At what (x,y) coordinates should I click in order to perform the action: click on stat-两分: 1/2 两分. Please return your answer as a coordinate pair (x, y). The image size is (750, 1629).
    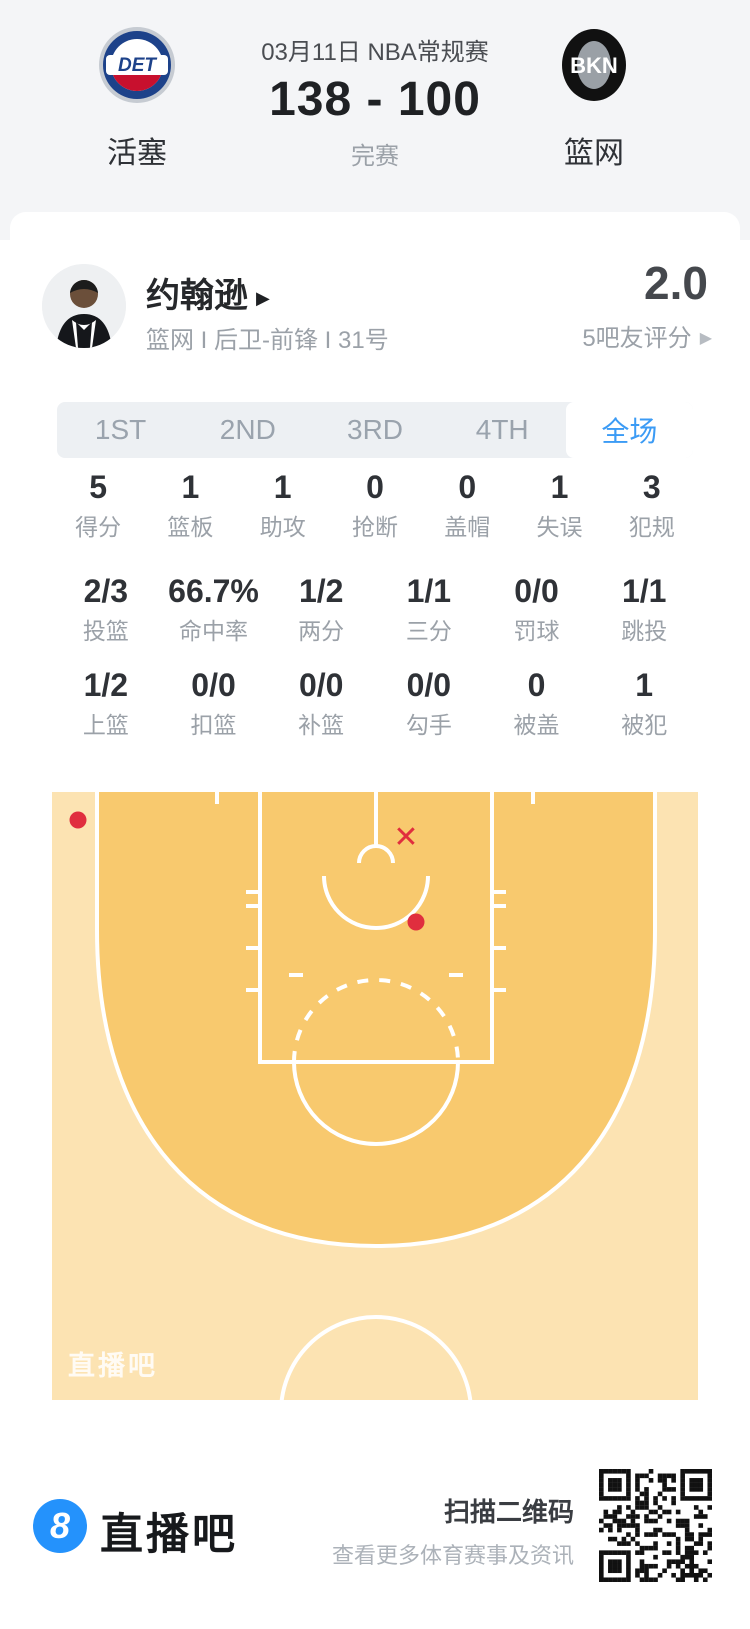
    Looking at the image, I should click on (321, 608).